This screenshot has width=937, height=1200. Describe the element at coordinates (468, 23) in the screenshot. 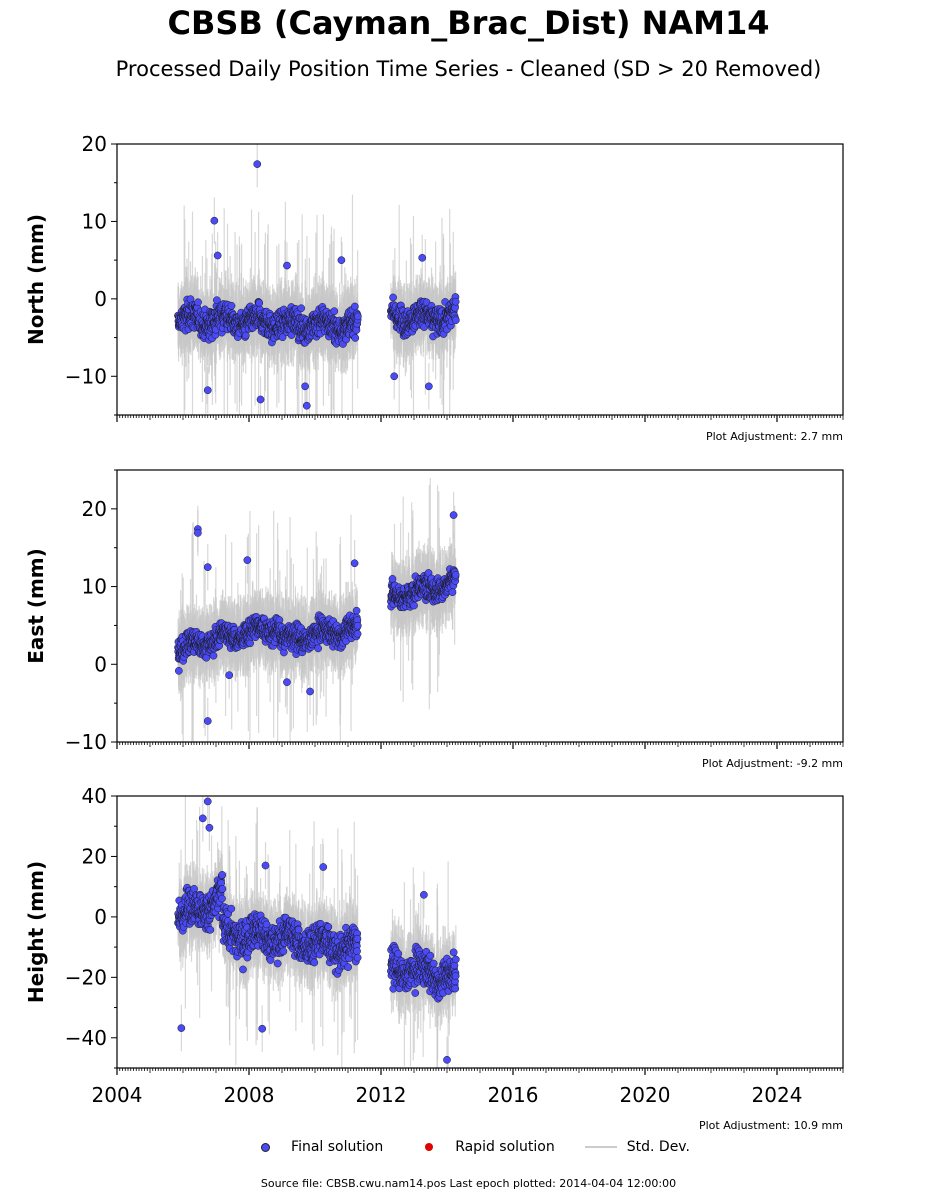

I see `chart-title: CBSB (Cayman_Brac_Dist) NAM14` at that location.